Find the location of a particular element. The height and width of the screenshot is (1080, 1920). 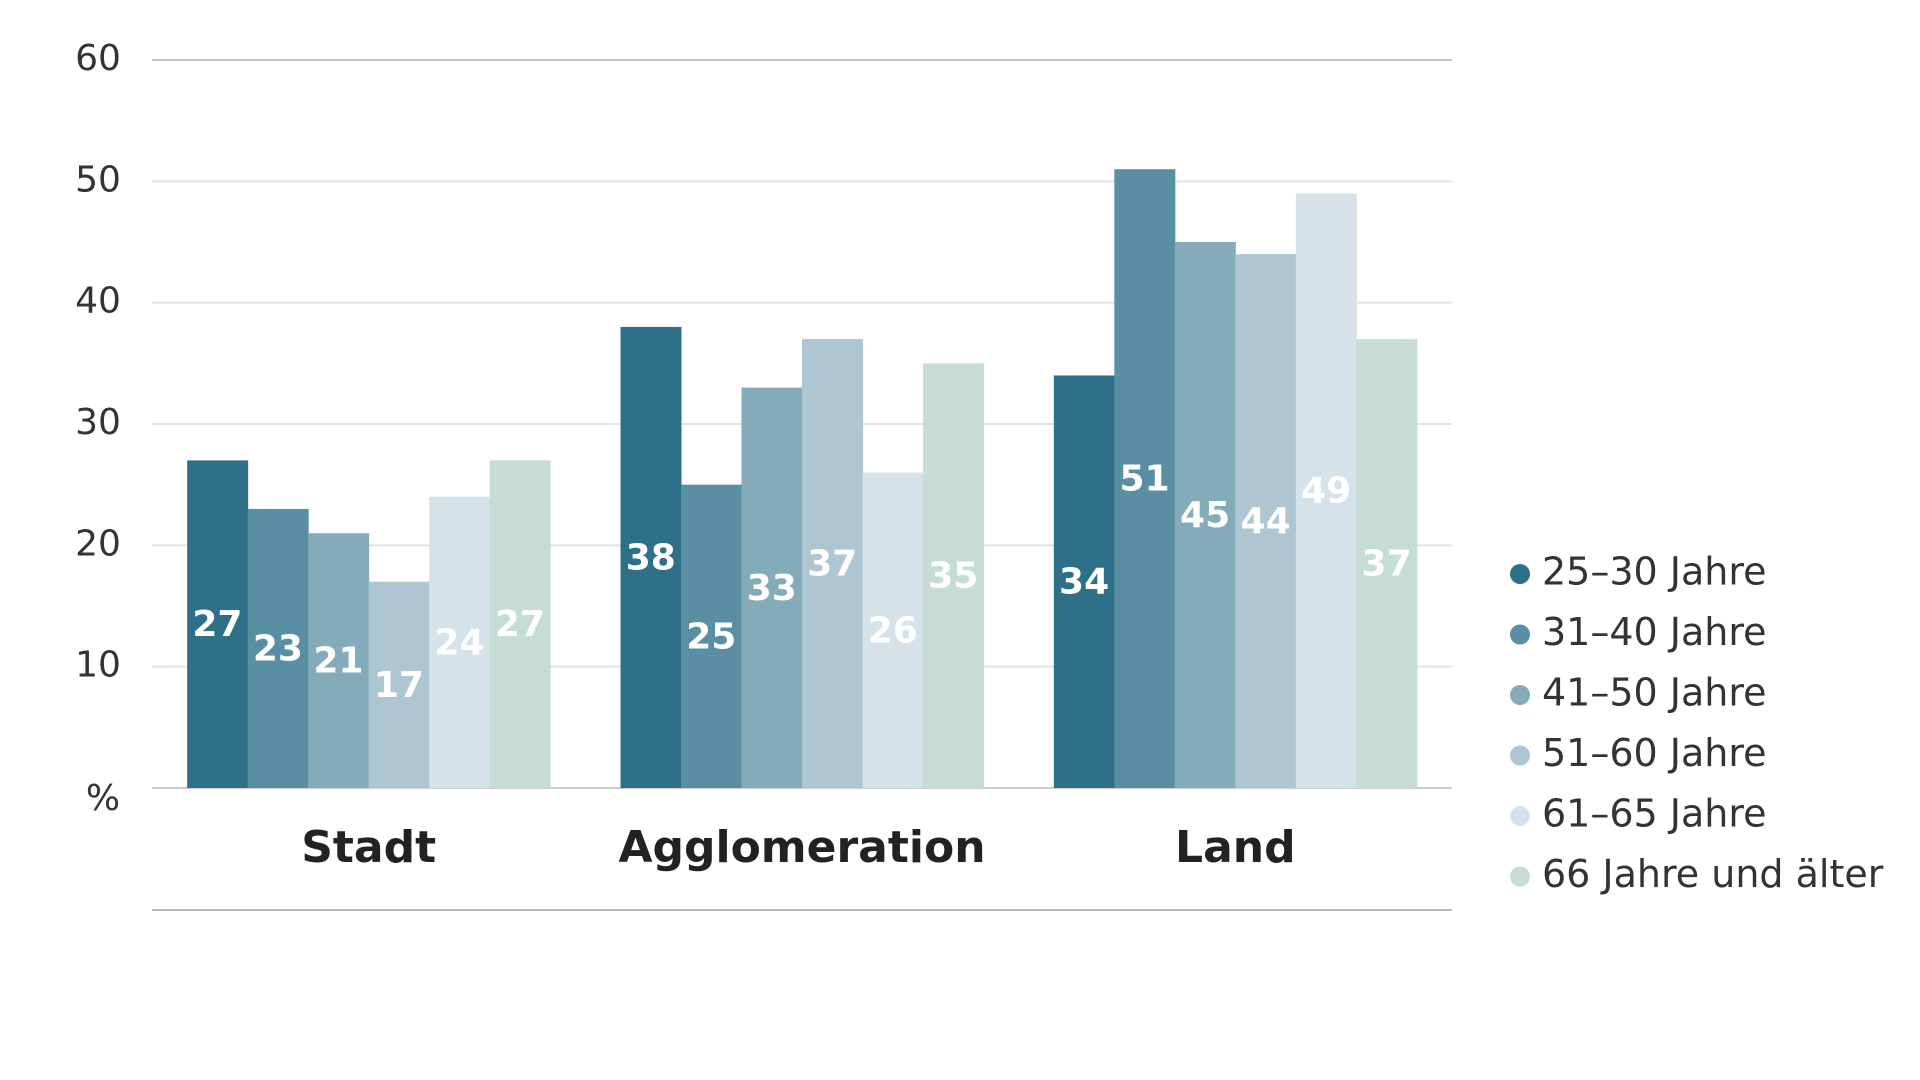

data-label-1-5: 35 is located at coordinates (953, 576).